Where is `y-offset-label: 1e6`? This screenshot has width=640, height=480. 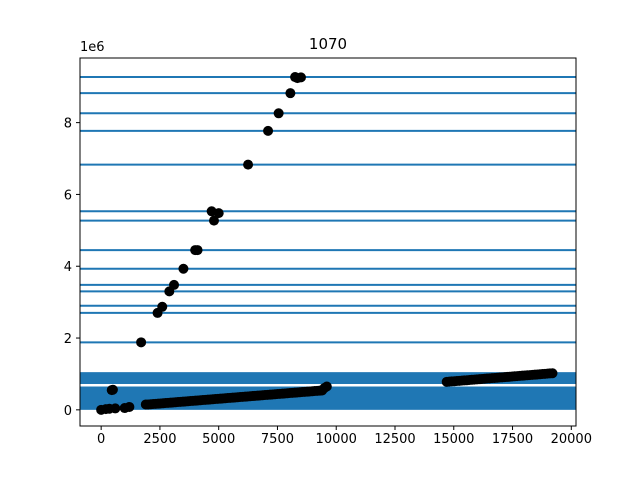
y-offset-label: 1e6 is located at coordinates (92, 47).